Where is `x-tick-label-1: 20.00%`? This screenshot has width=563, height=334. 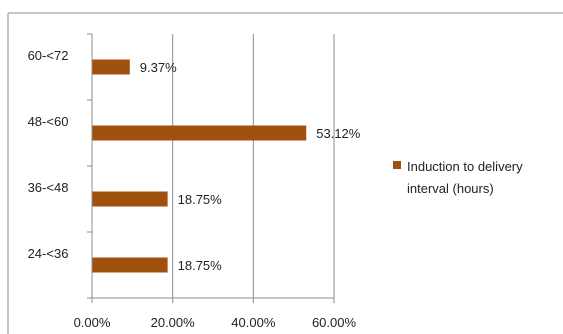 x-tick-label-1: 20.00% is located at coordinates (173, 322).